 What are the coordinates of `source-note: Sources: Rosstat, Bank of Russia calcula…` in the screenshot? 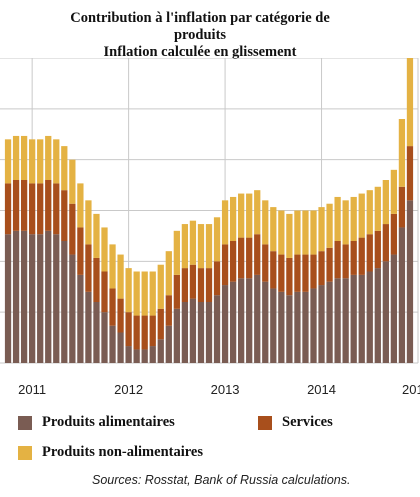 It's located at (221, 480).